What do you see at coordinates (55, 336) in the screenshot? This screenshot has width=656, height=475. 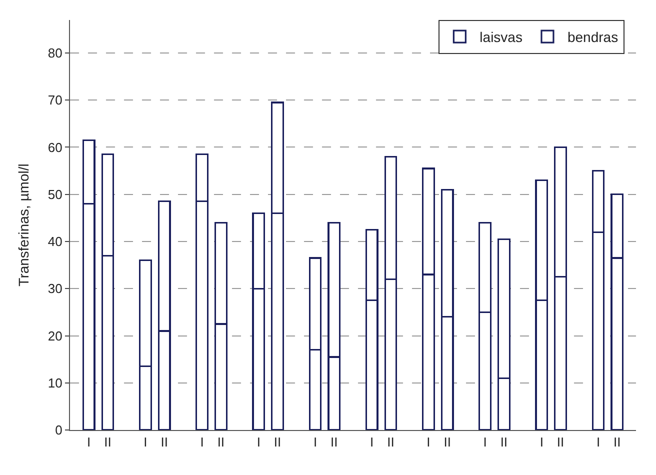 I see `y-tick-label: 20` at bounding box center [55, 336].